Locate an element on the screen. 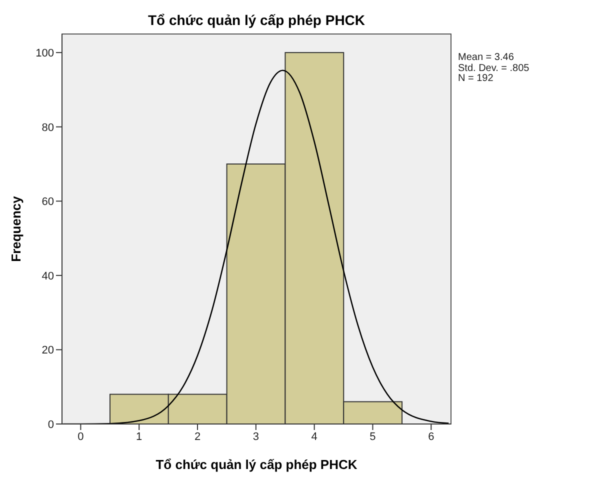  y-tick-label: 100 is located at coordinates (45, 53).